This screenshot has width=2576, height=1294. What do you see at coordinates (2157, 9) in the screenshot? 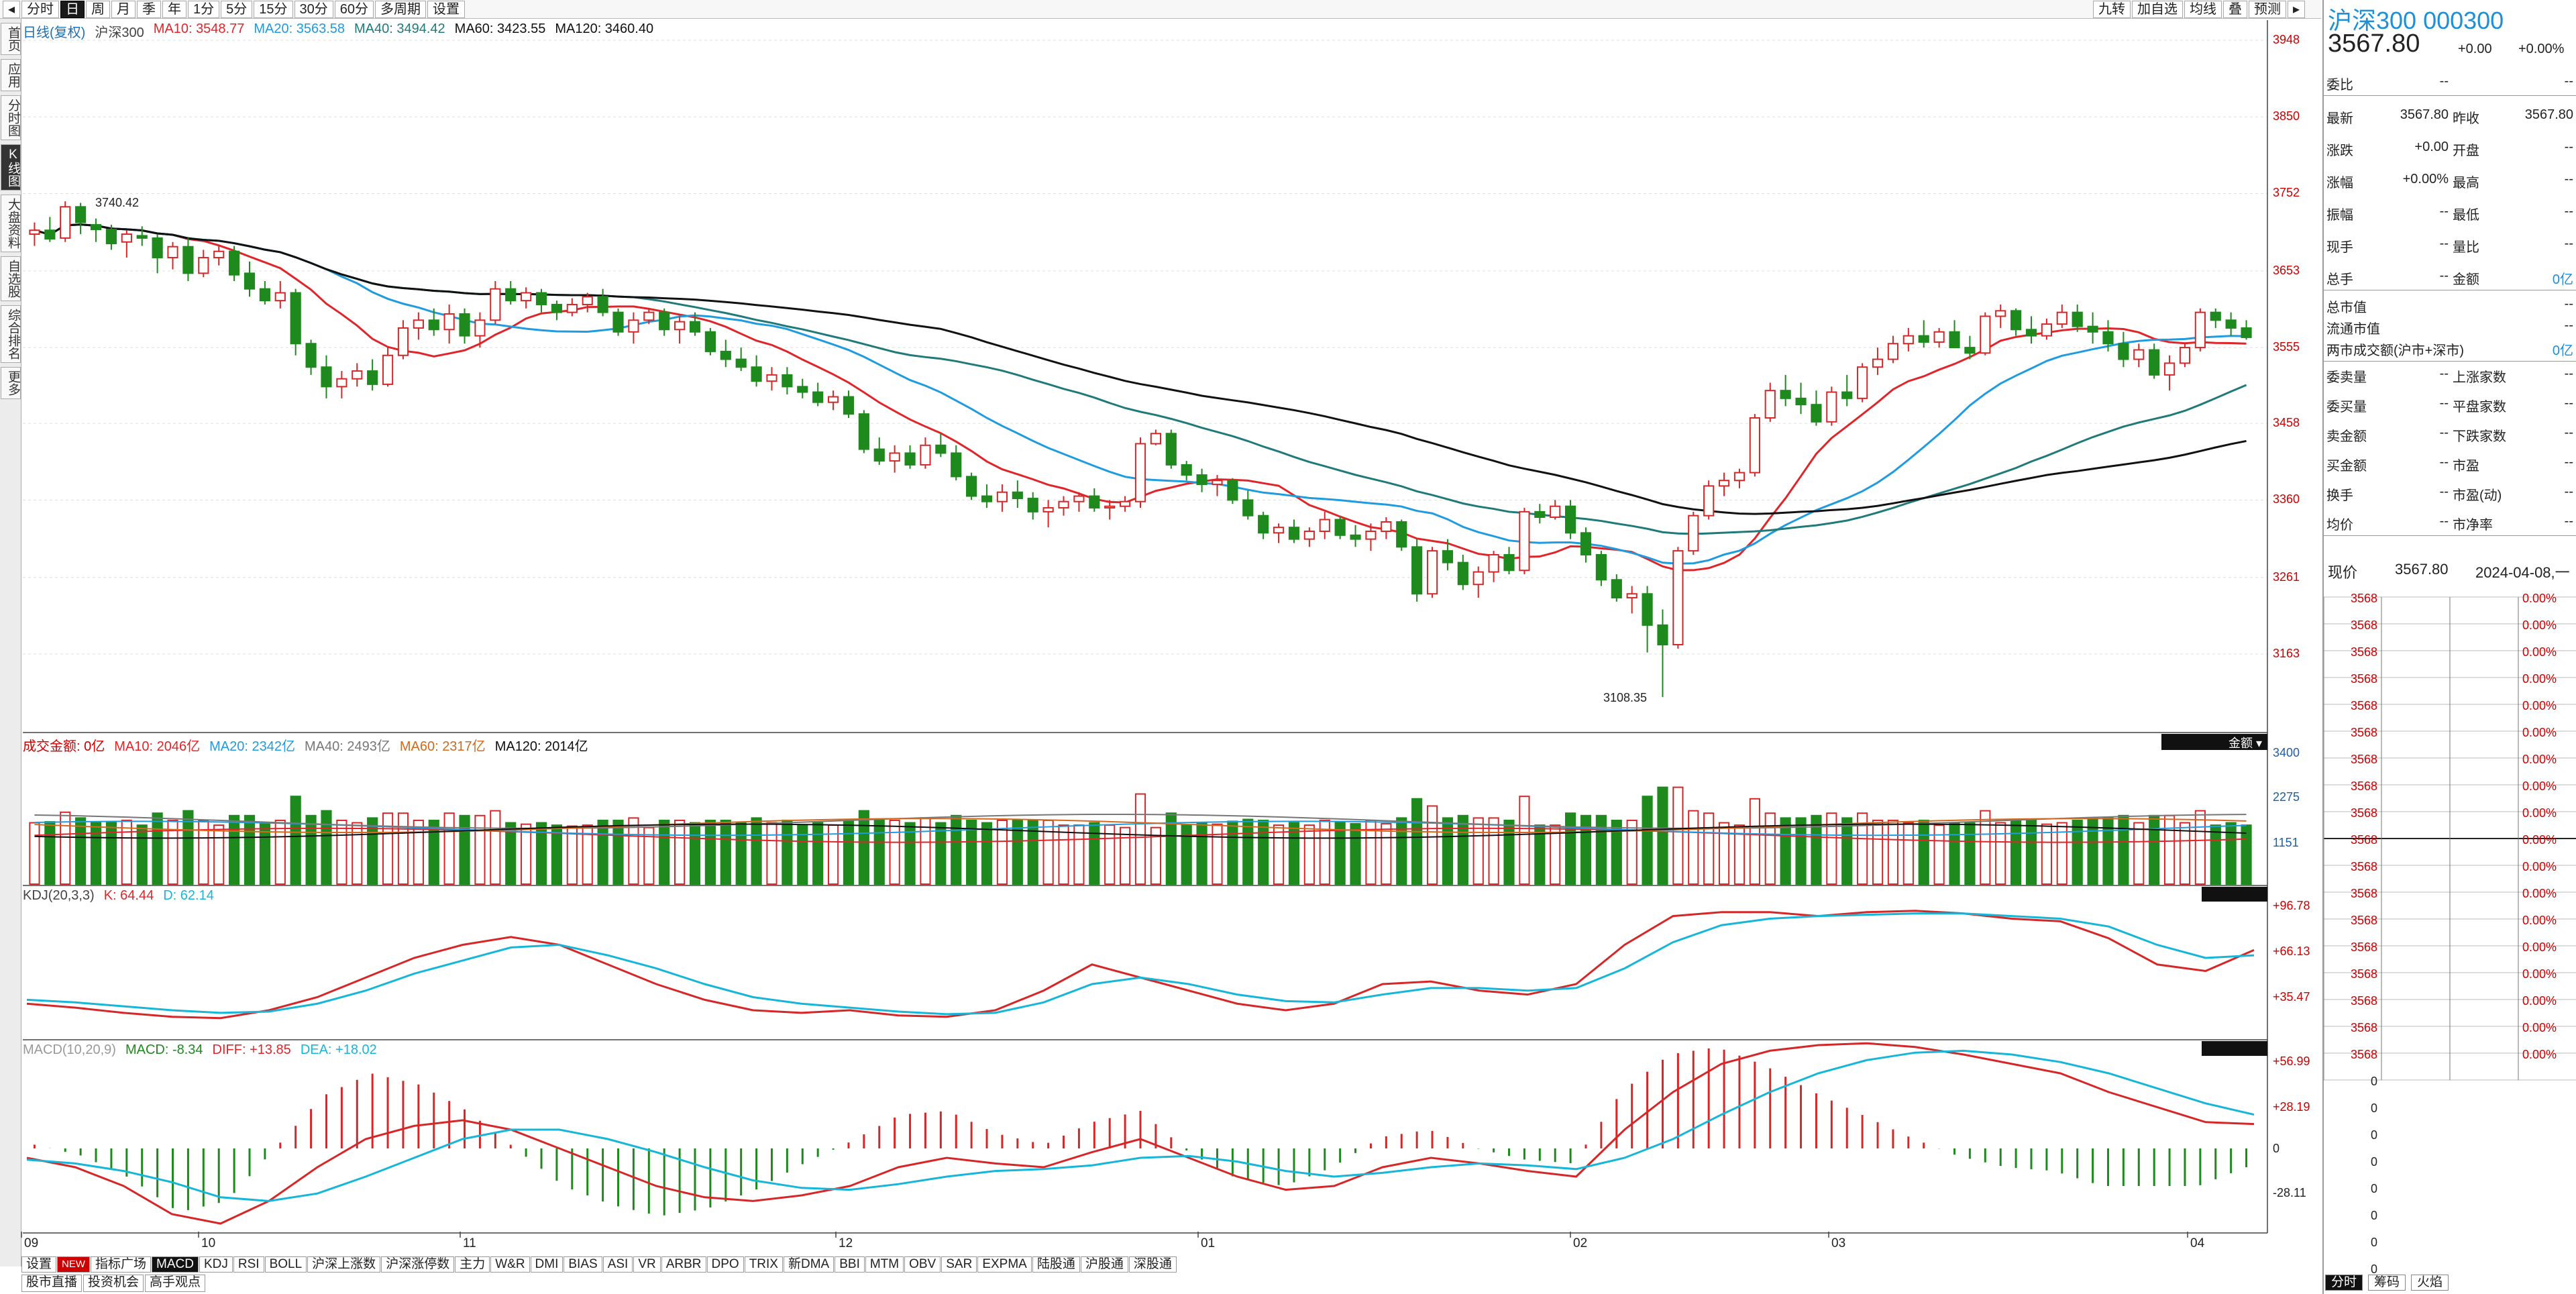
I see `add-watchlist-button: 加自选` at bounding box center [2157, 9].